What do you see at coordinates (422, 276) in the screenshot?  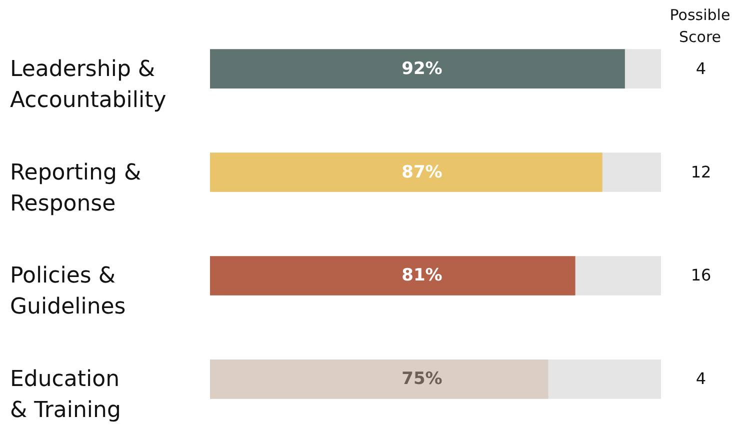 I see `data-label: 81%` at bounding box center [422, 276].